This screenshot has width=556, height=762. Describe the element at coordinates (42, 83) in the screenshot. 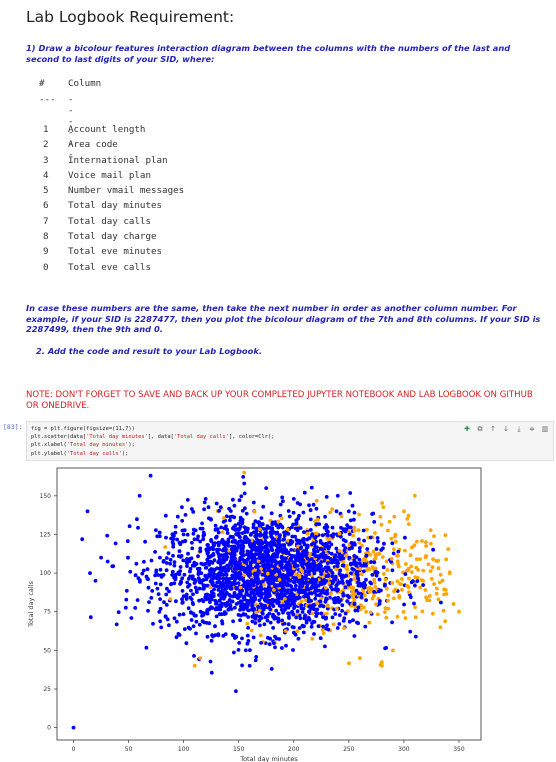

I see `hash-header: #` at that location.